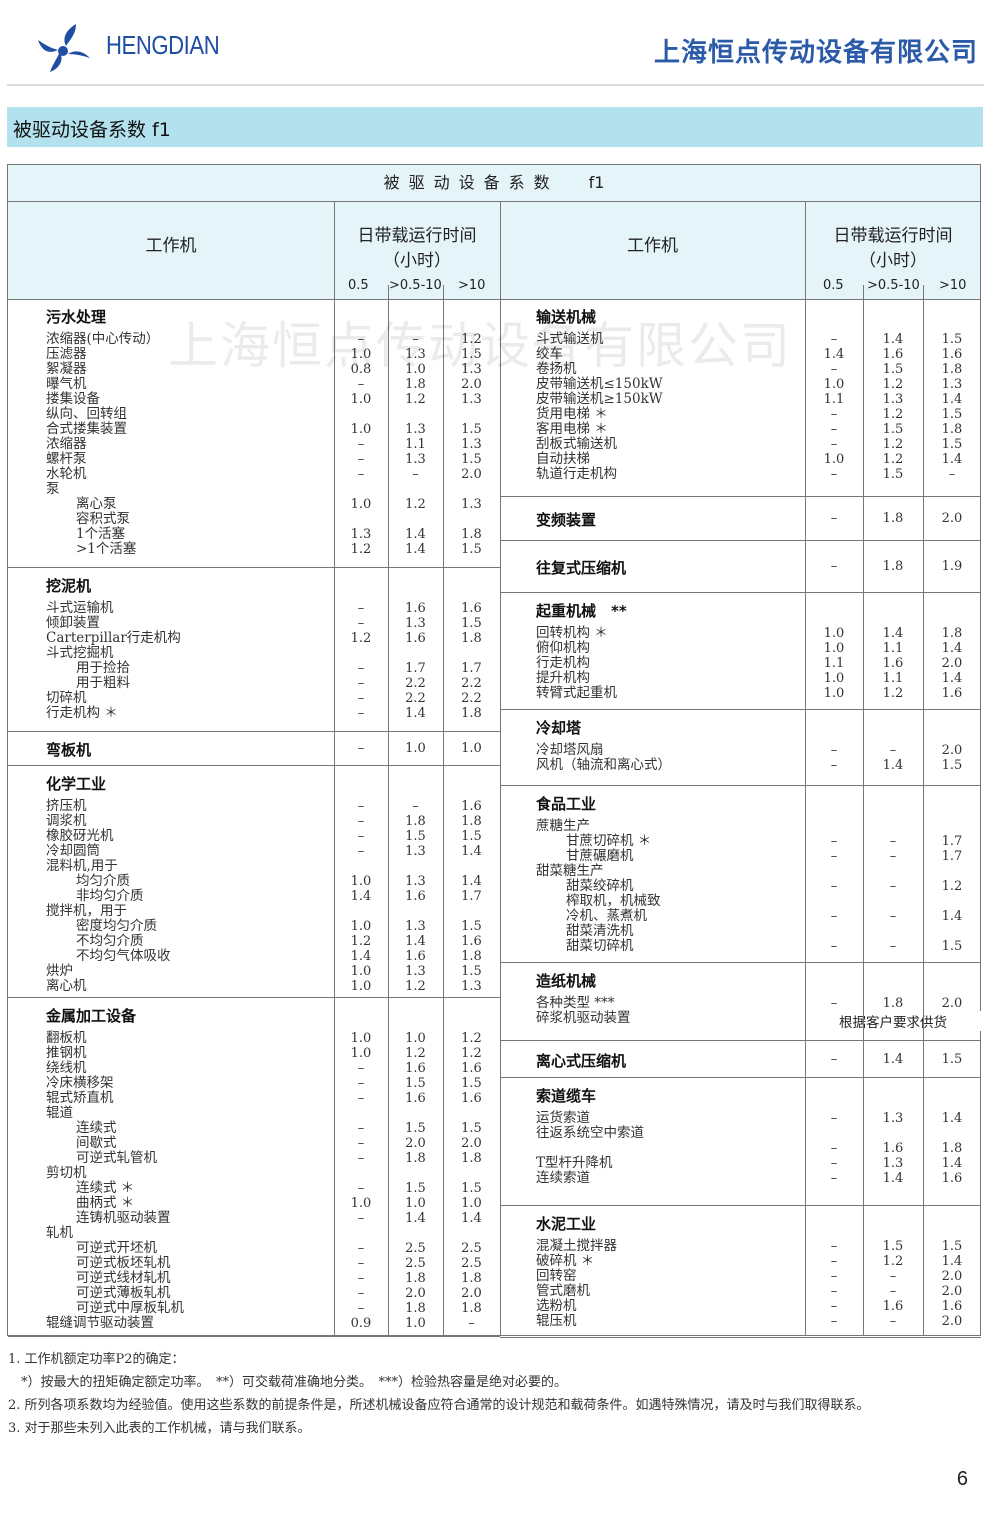 Image resolution: width=990 pixels, height=1513 pixels. Describe the element at coordinates (76, 784) in the screenshot. I see `section-title: 化学工业` at that location.